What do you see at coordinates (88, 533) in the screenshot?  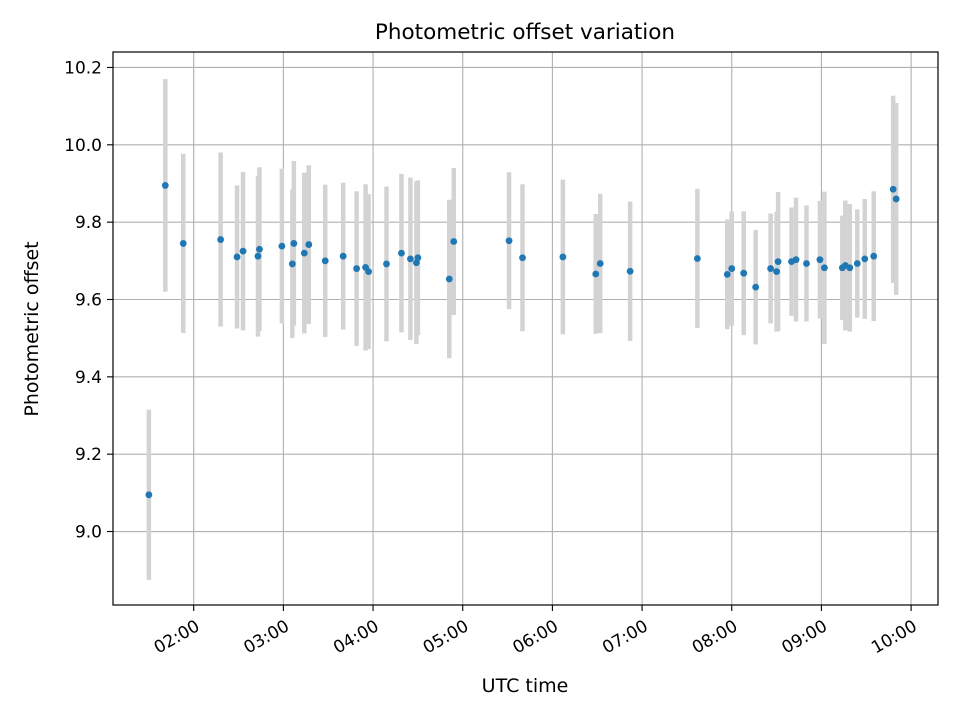 I see `y-tick-label: 9.0` at bounding box center [88, 533].